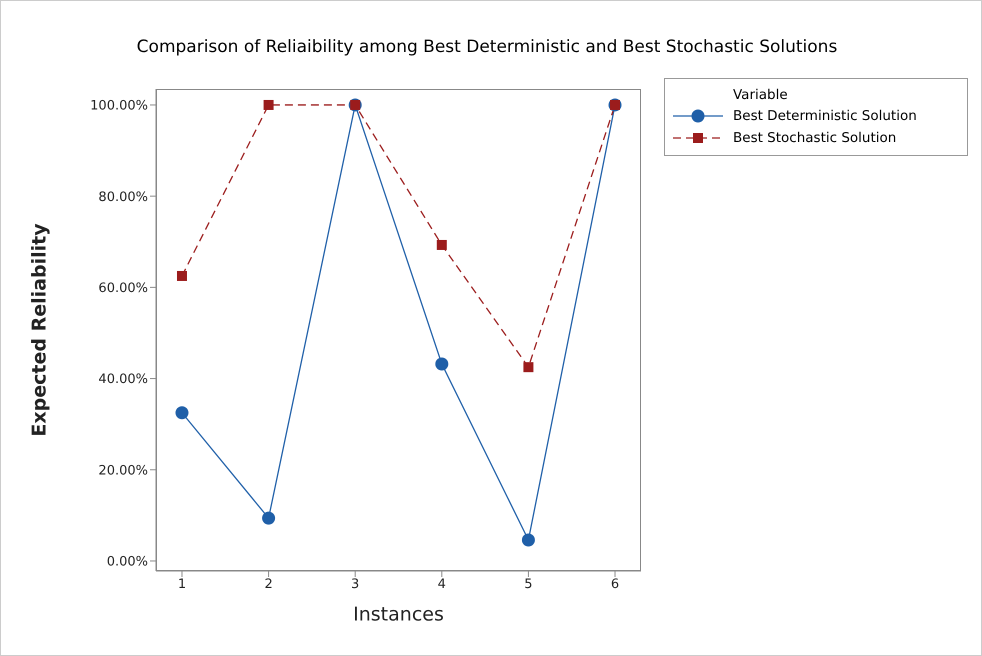 Image resolution: width=982 pixels, height=656 pixels. Describe the element at coordinates (123, 380) in the screenshot. I see `y-tick-label: 40.00%` at that location.